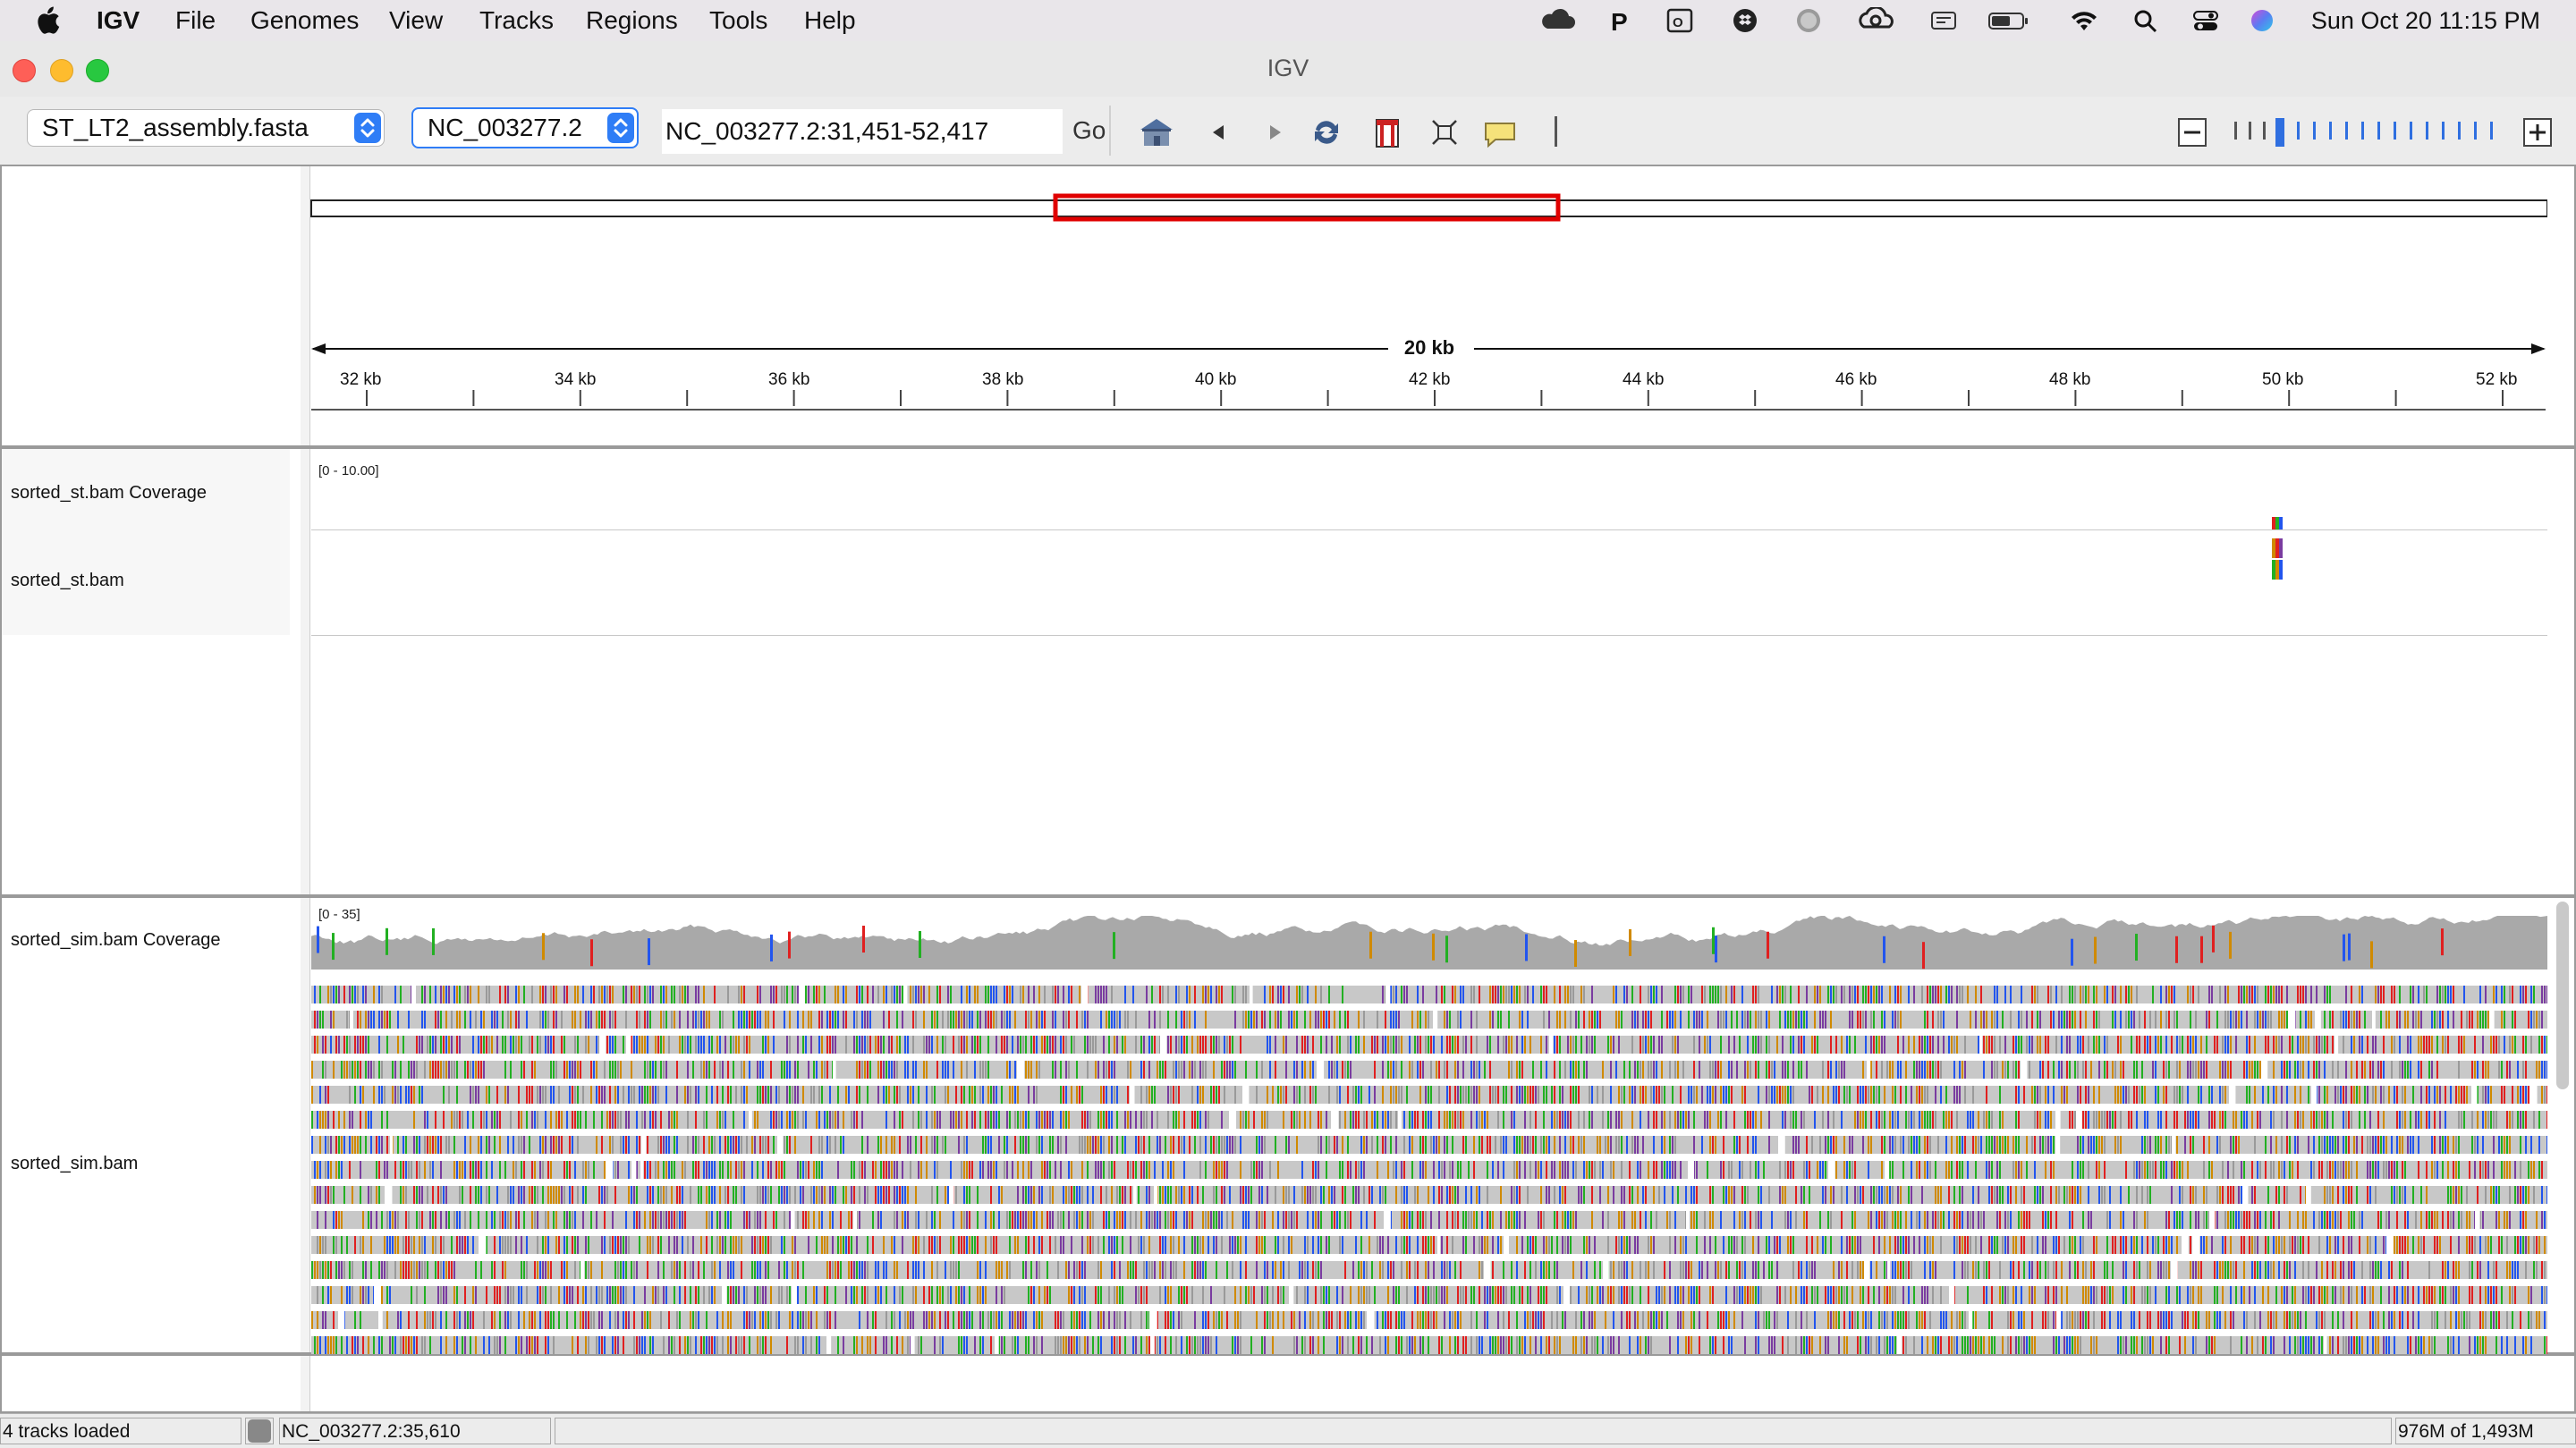  What do you see at coordinates (2349, 947) in the screenshot?
I see `coverage-mismatch` at bounding box center [2349, 947].